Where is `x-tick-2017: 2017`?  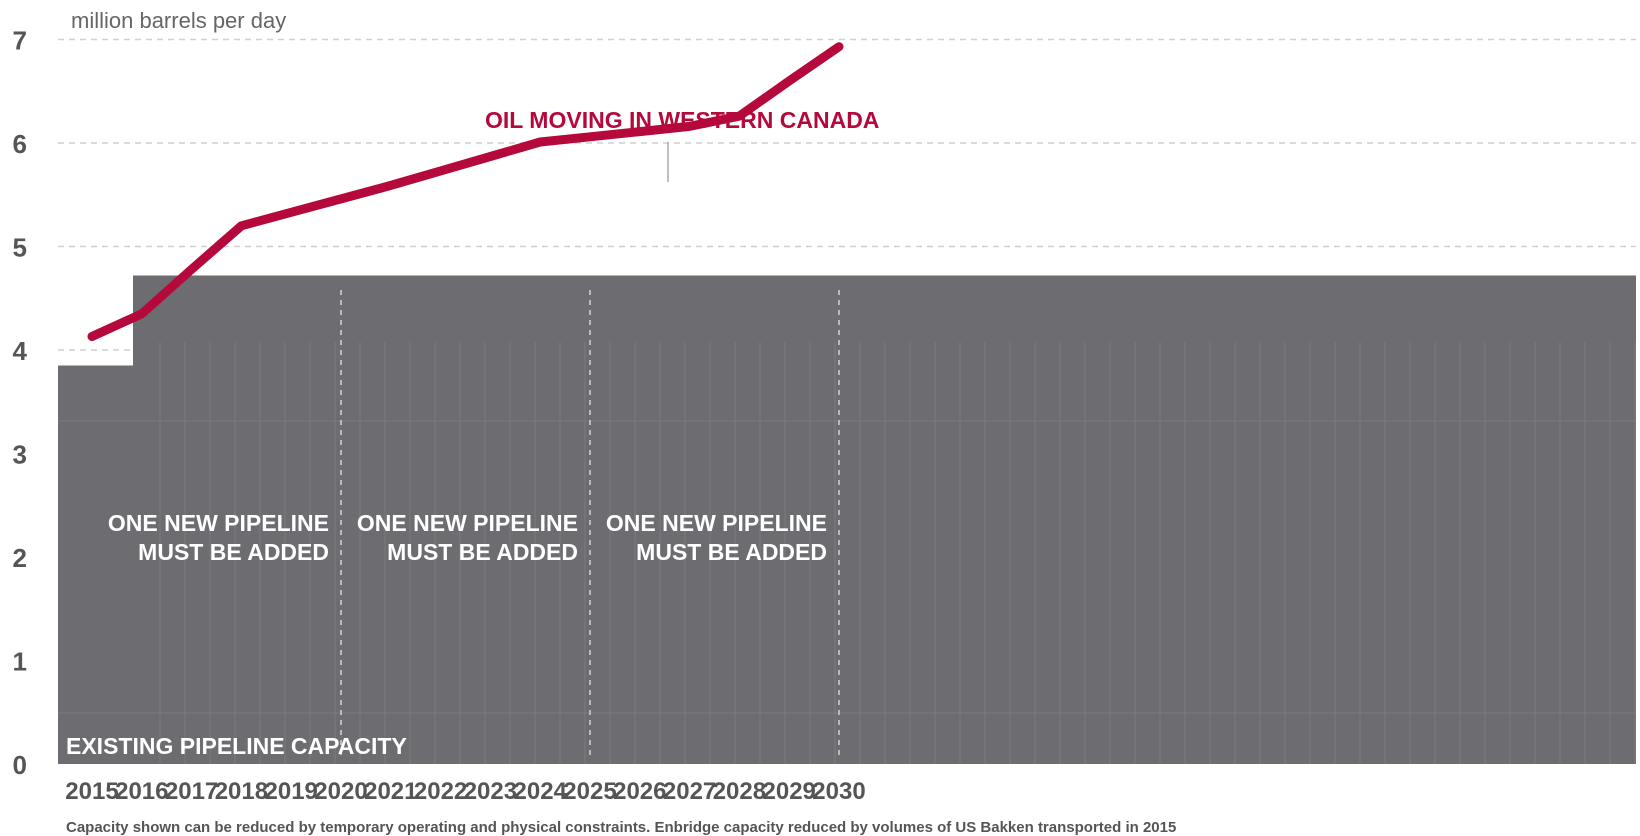 x-tick-2017: 2017 is located at coordinates (191, 791).